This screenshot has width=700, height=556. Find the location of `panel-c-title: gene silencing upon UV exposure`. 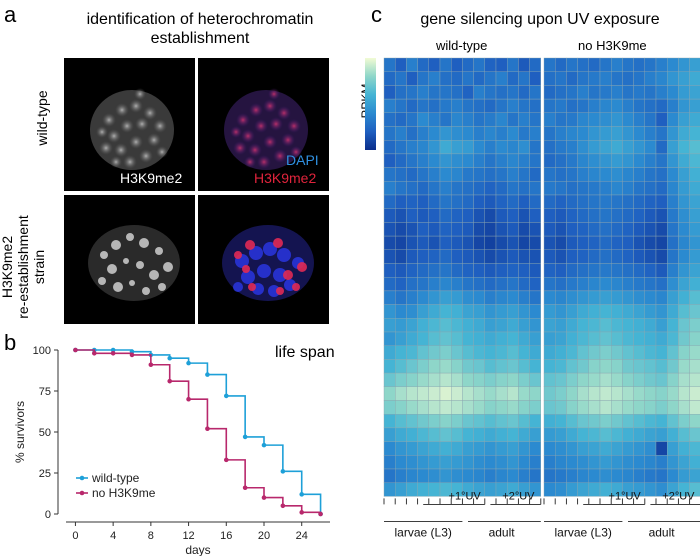

panel-c-title: gene silencing upon UV exposure is located at coordinates (540, 19).